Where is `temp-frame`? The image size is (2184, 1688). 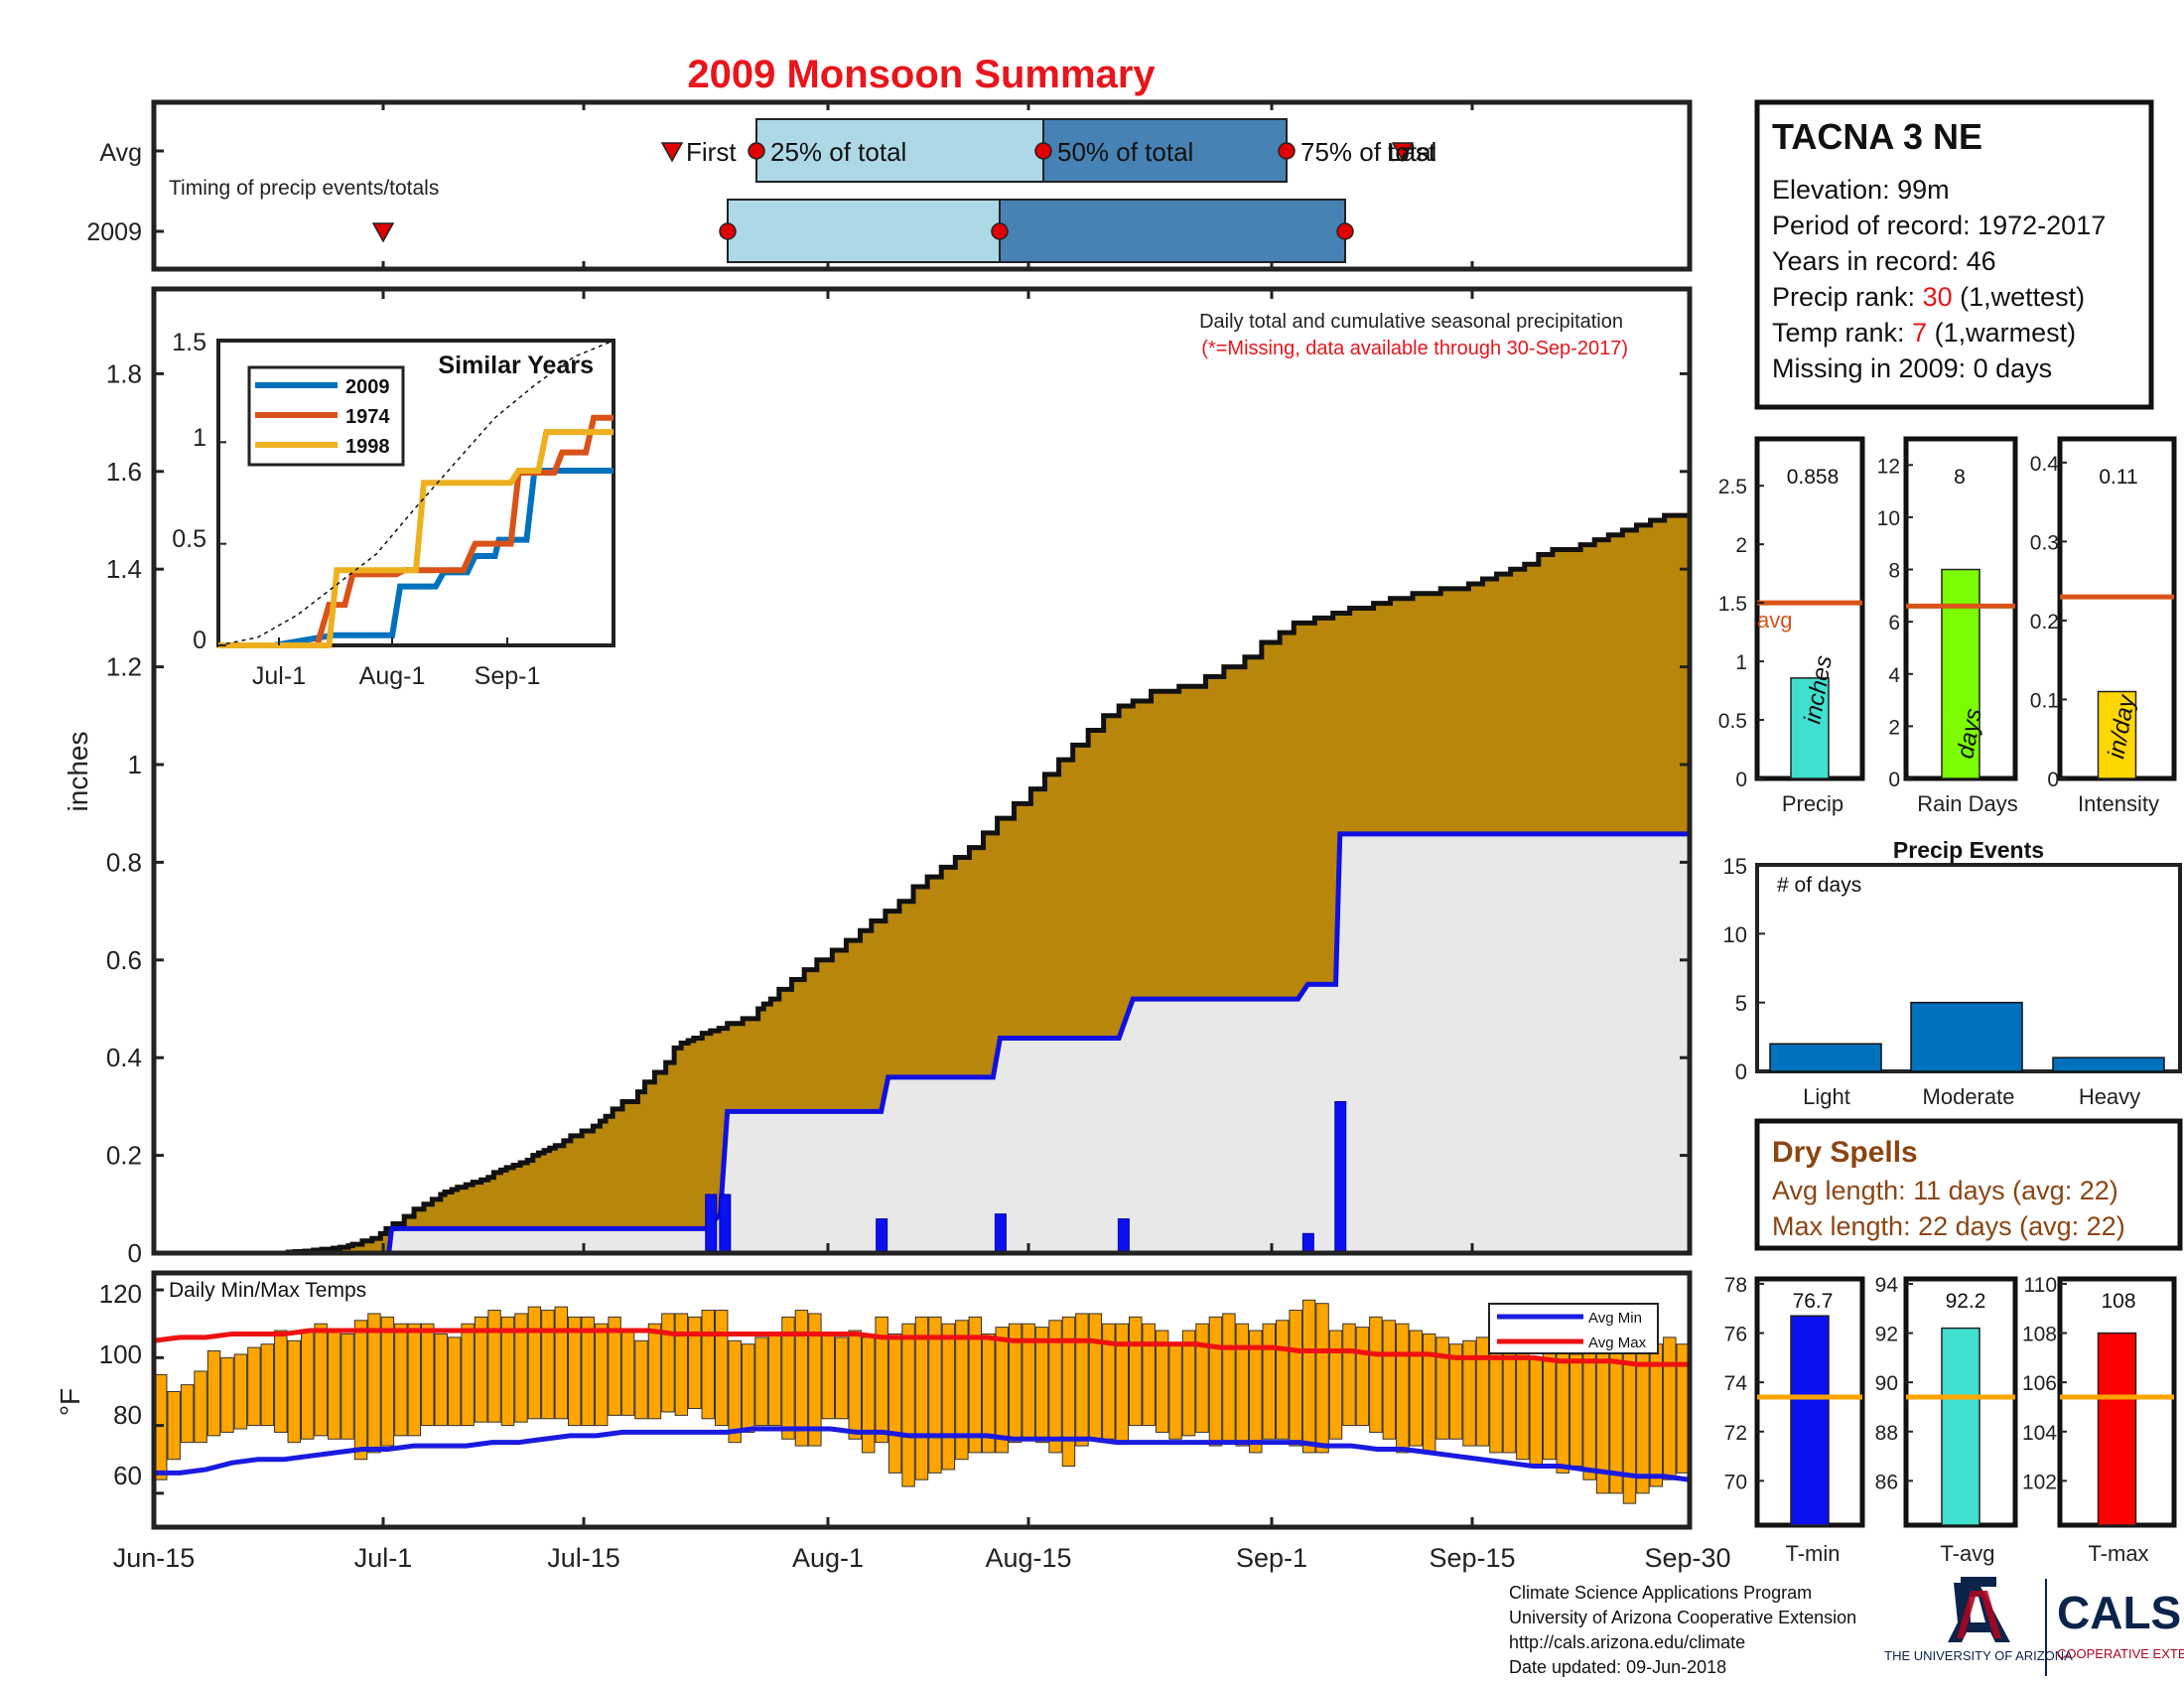
temp-frame is located at coordinates (922, 1400).